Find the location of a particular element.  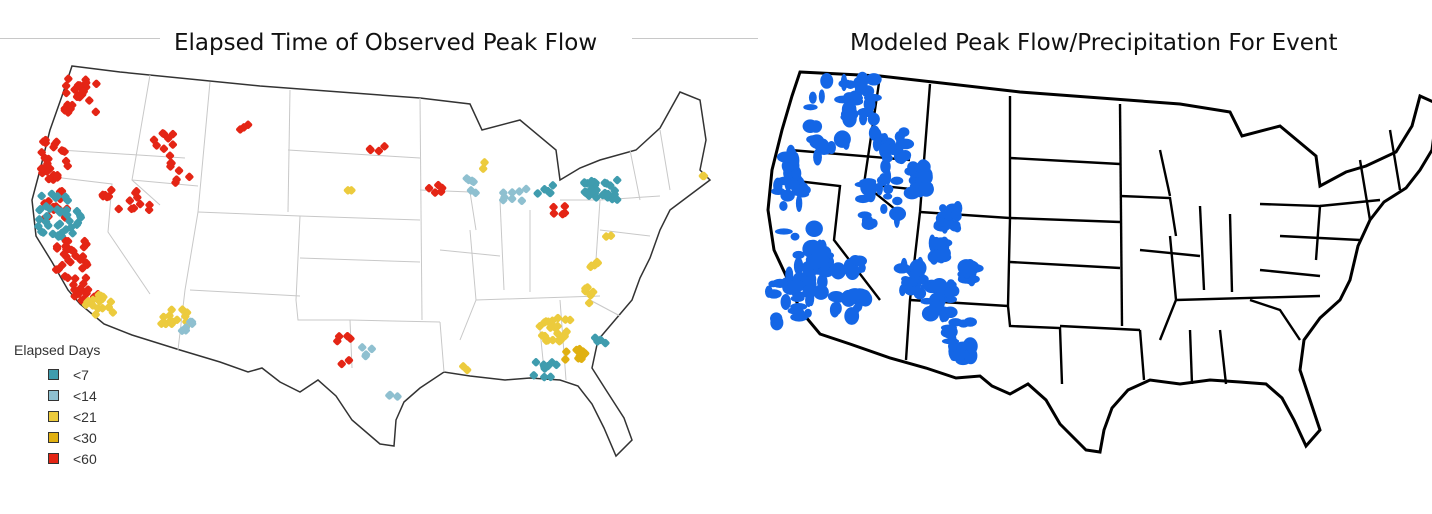

title-rule-right is located at coordinates (695, 38).